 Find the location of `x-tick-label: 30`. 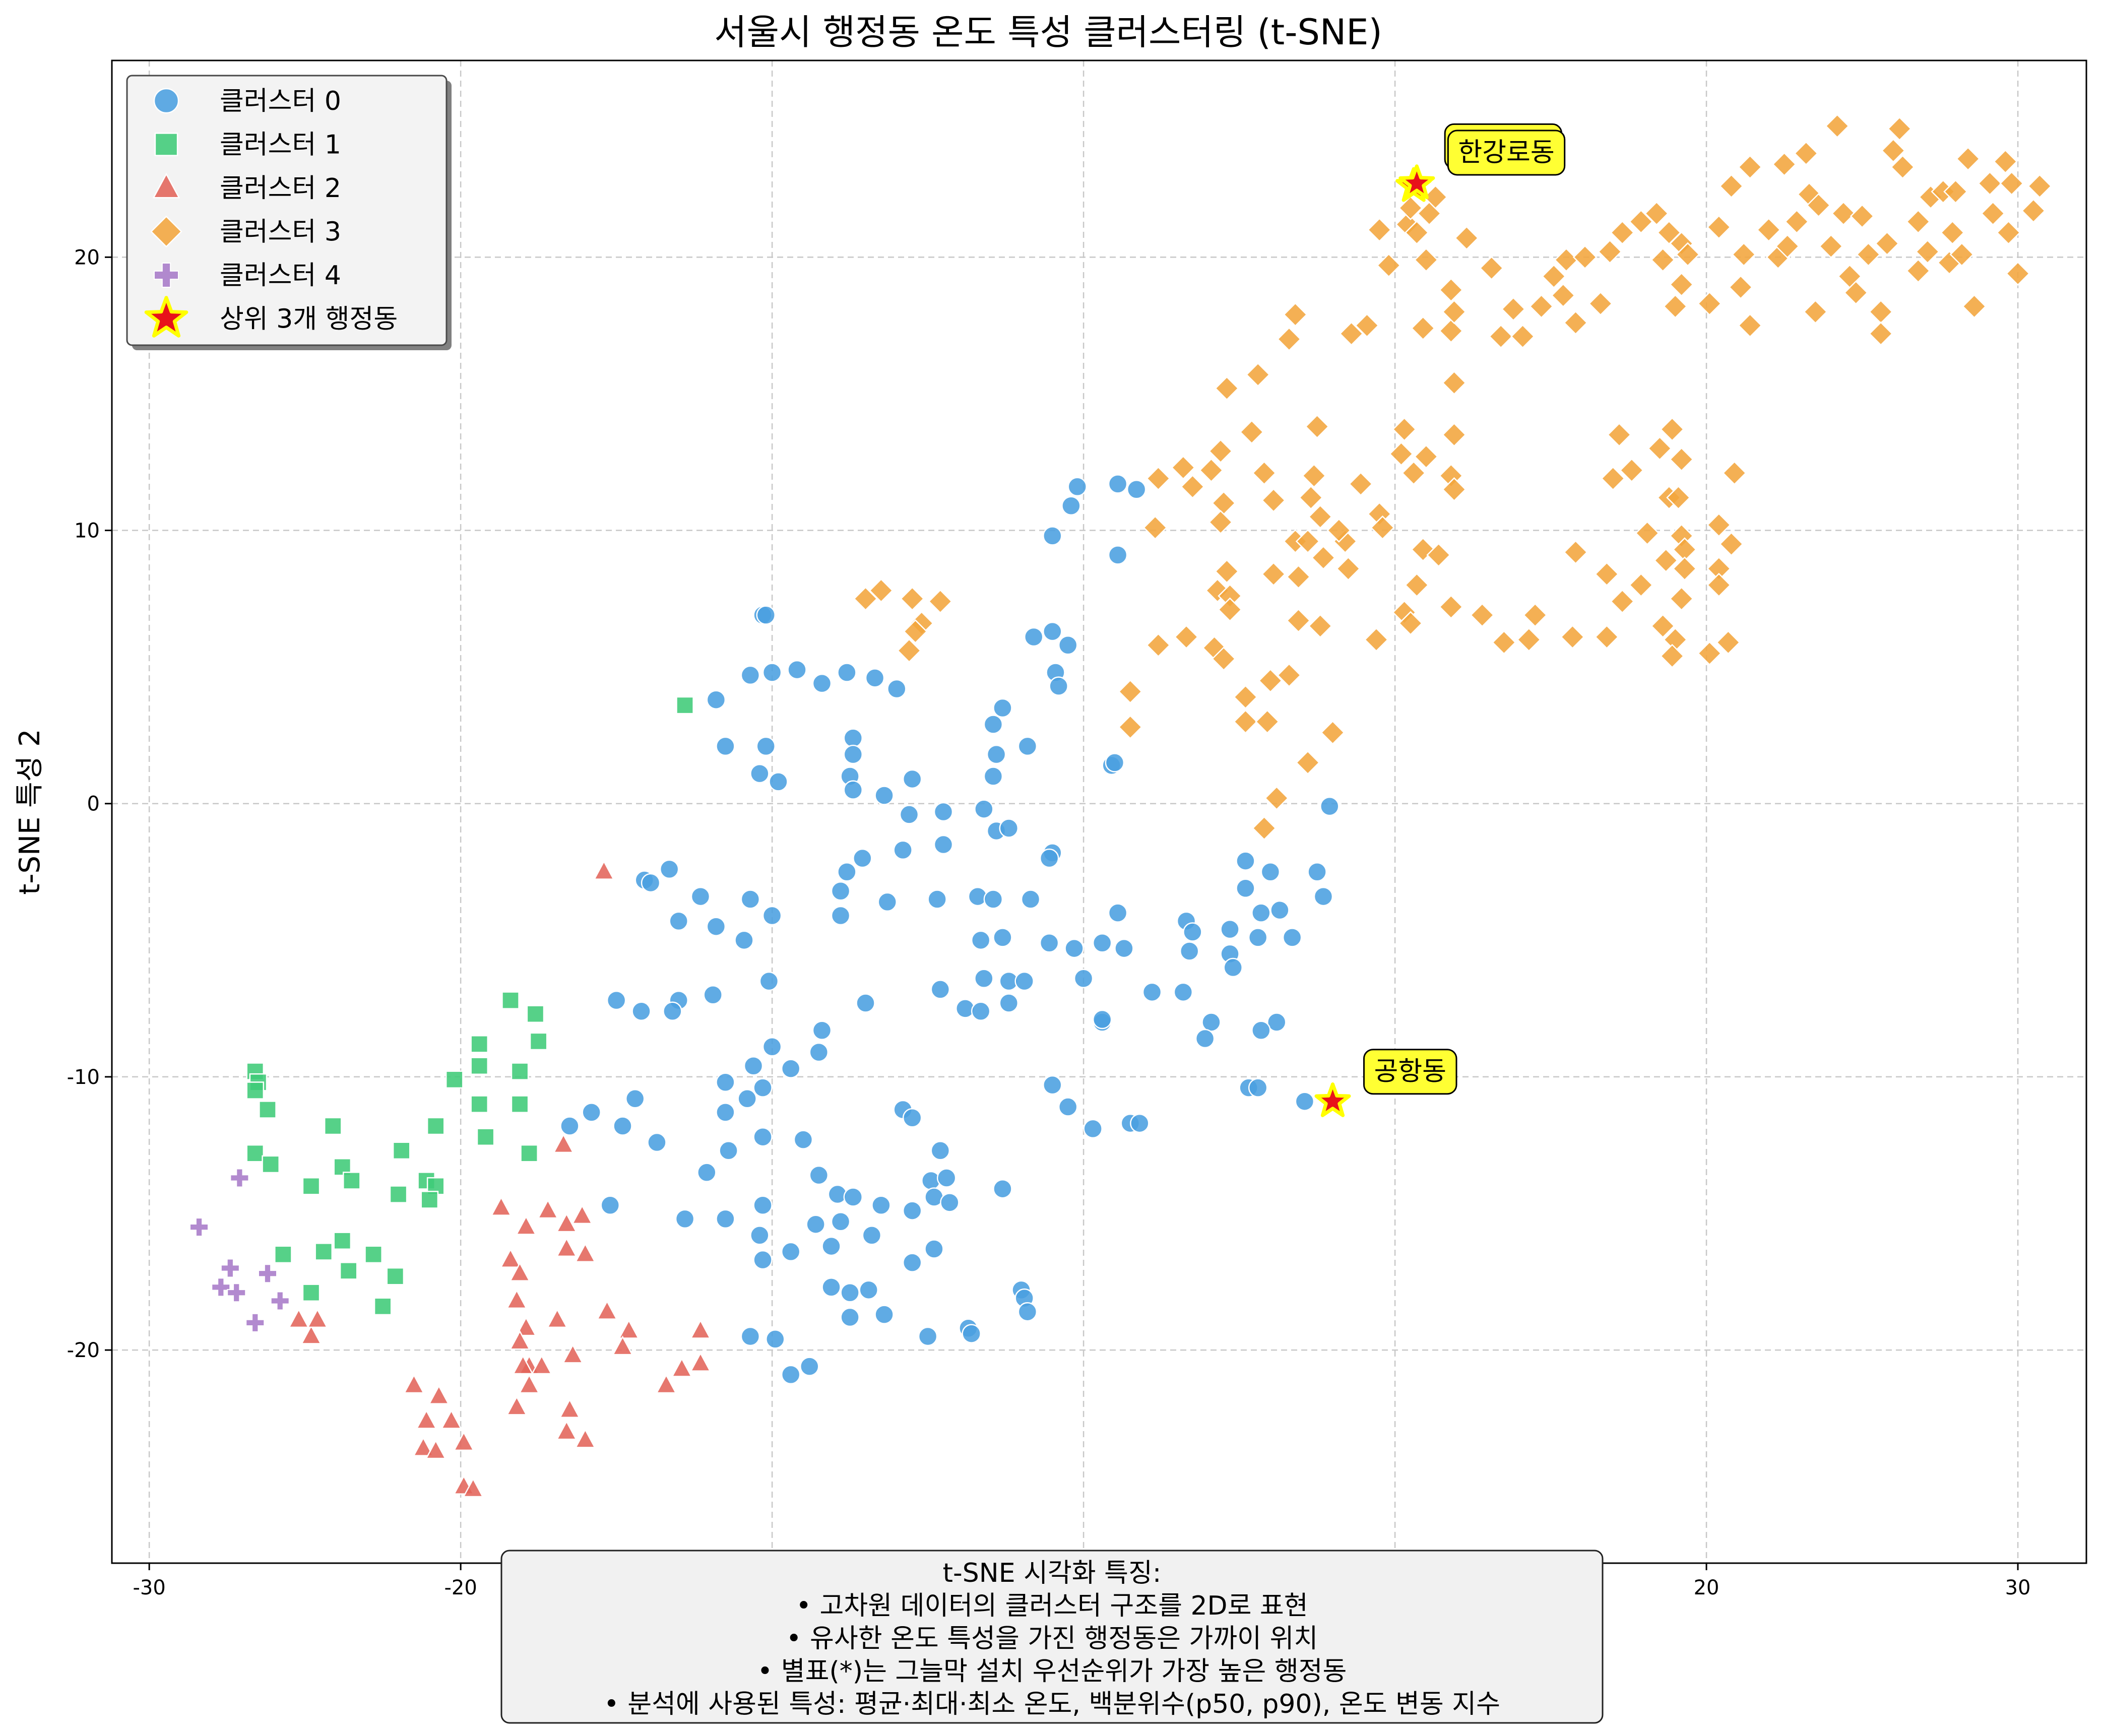

x-tick-label: 30 is located at coordinates (2018, 1587).